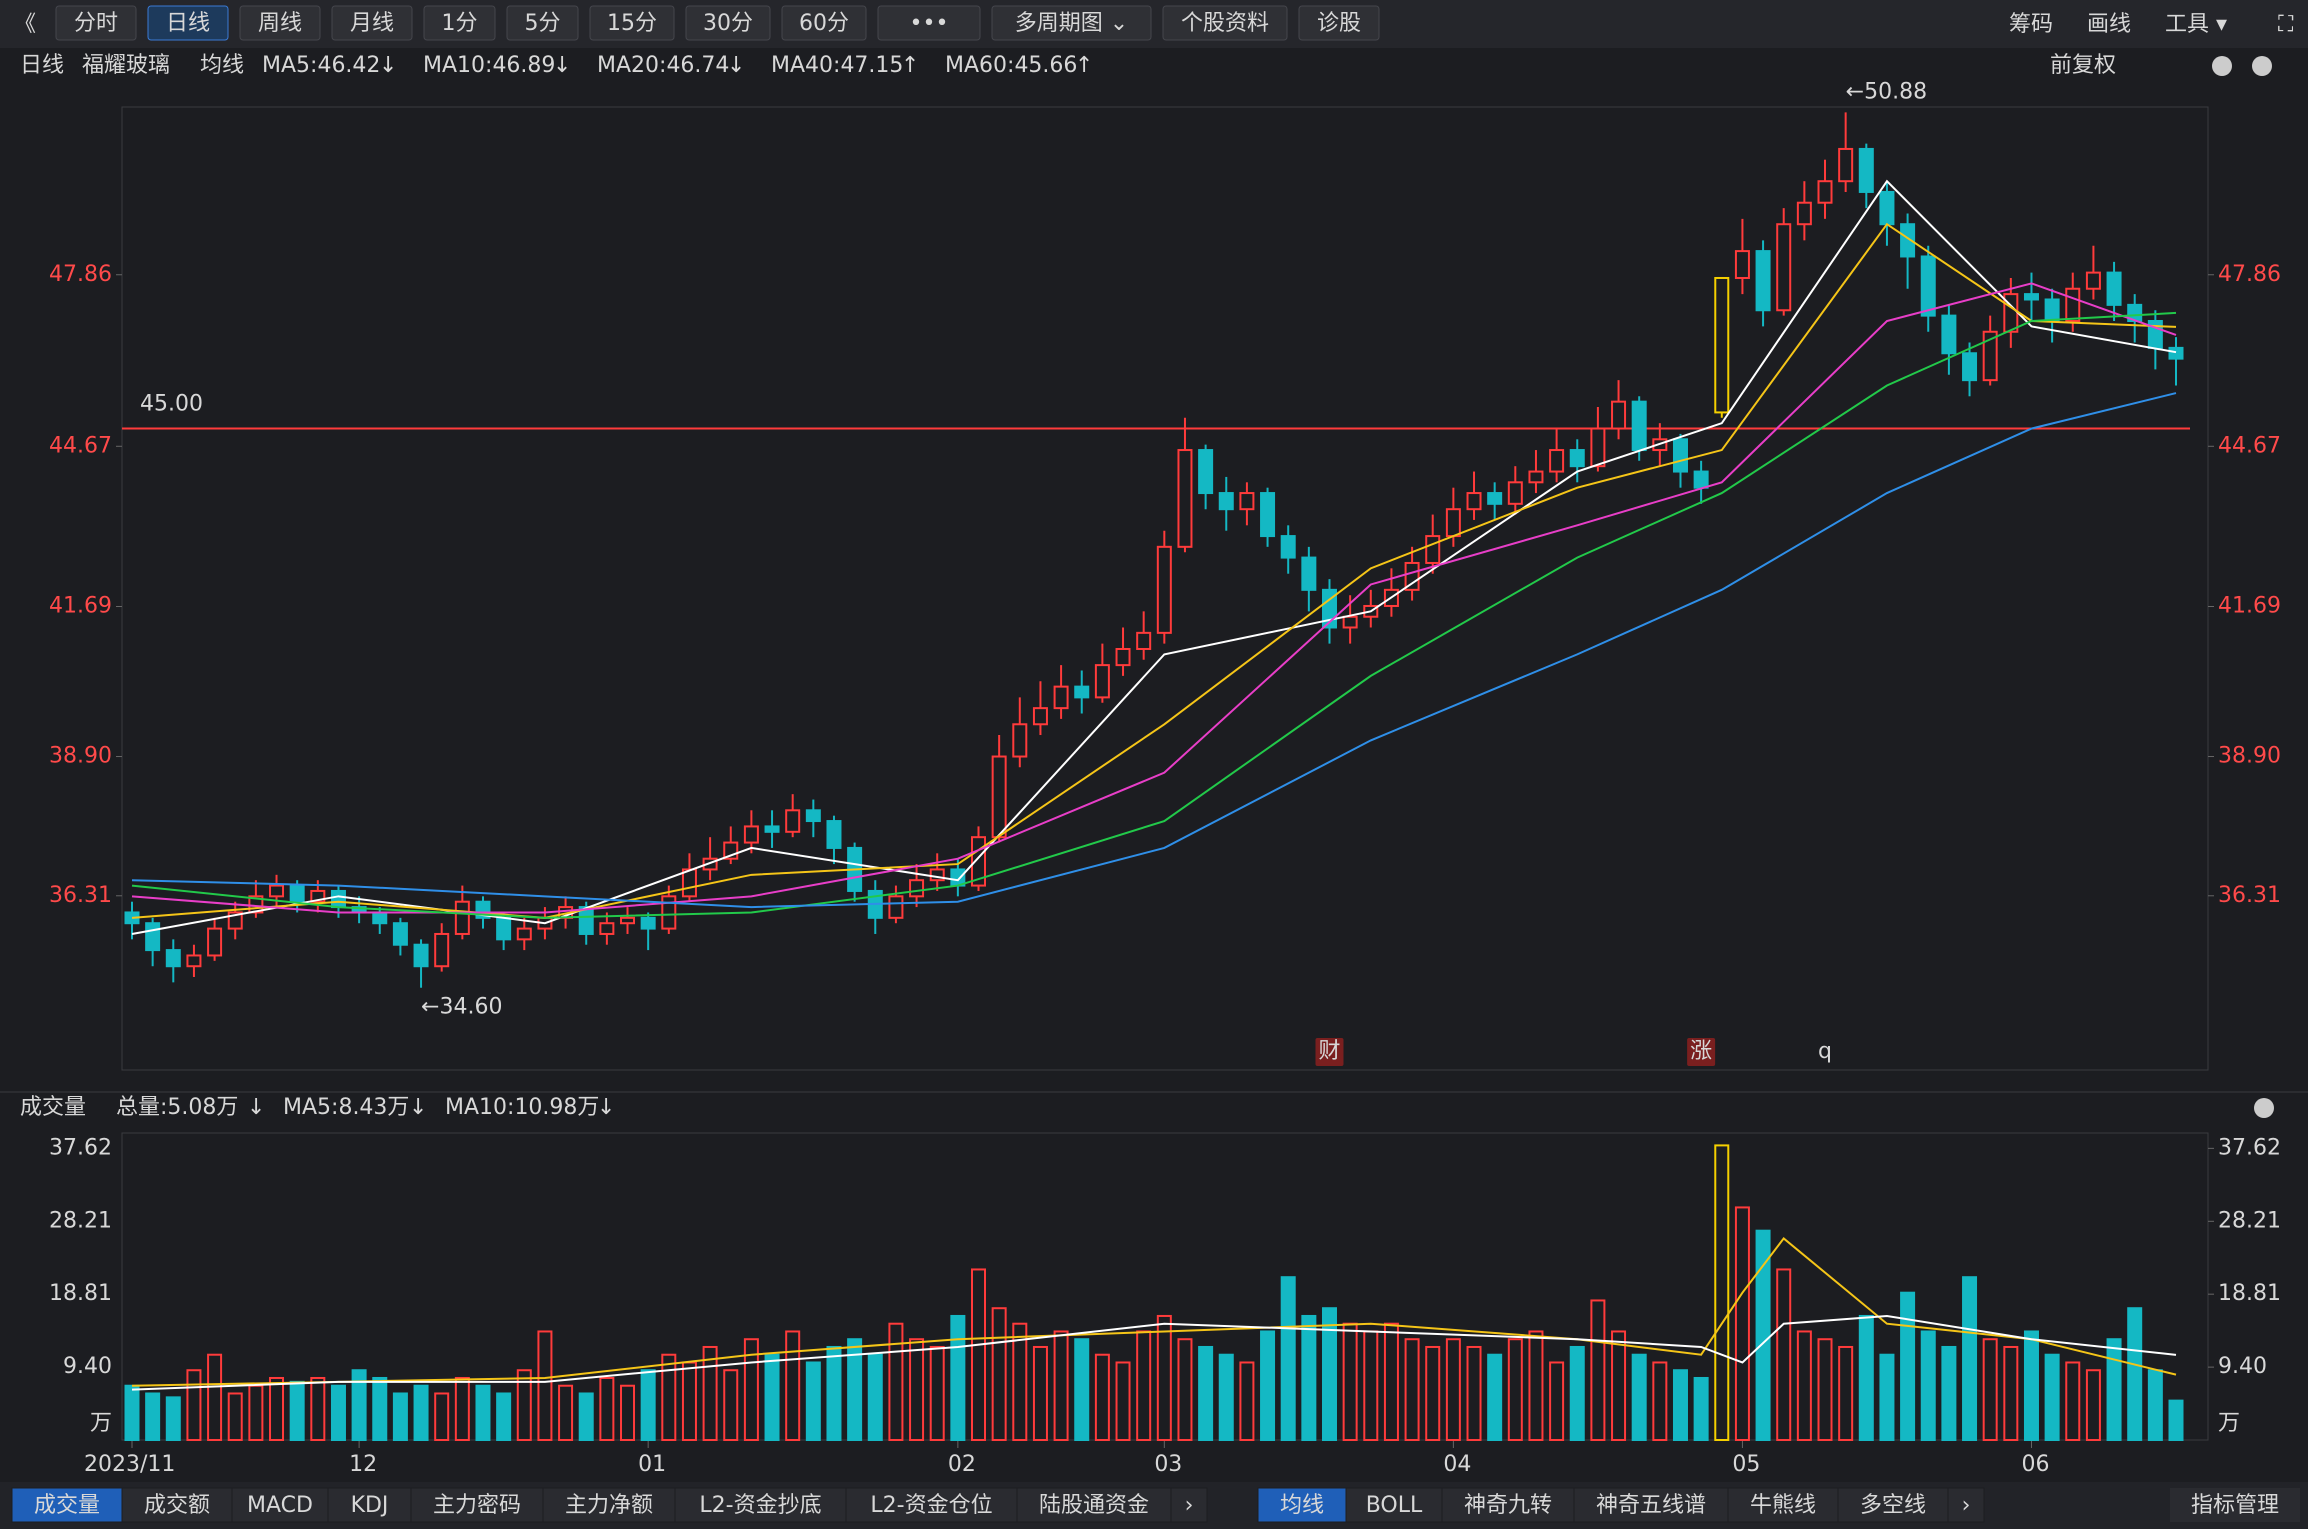 The width and height of the screenshot is (2308, 1529). I want to click on stock-name: 福耀玻璃, so click(126, 65).